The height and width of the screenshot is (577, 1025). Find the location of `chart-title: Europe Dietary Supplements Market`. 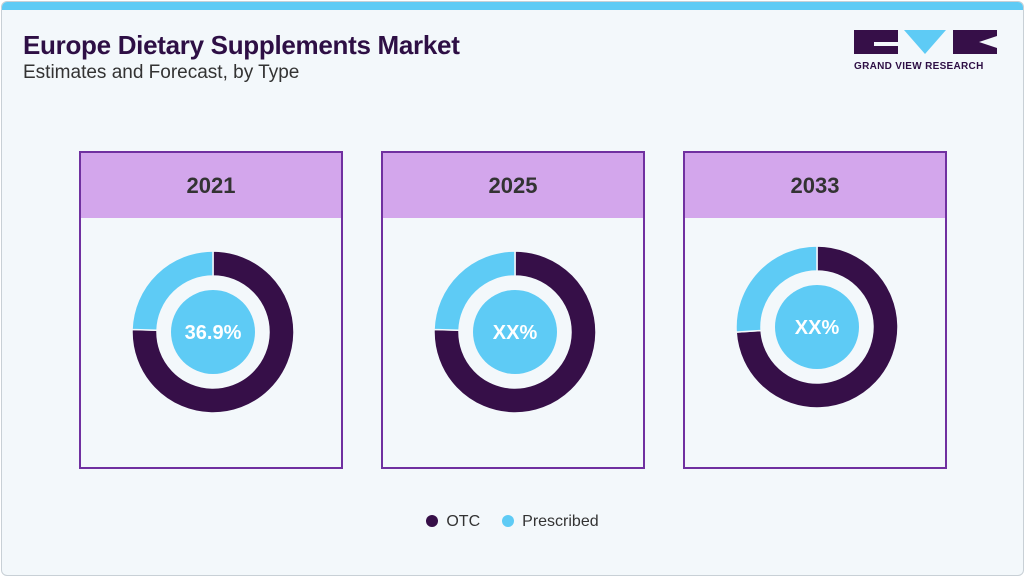

chart-title: Europe Dietary Supplements Market is located at coordinates (241, 45).